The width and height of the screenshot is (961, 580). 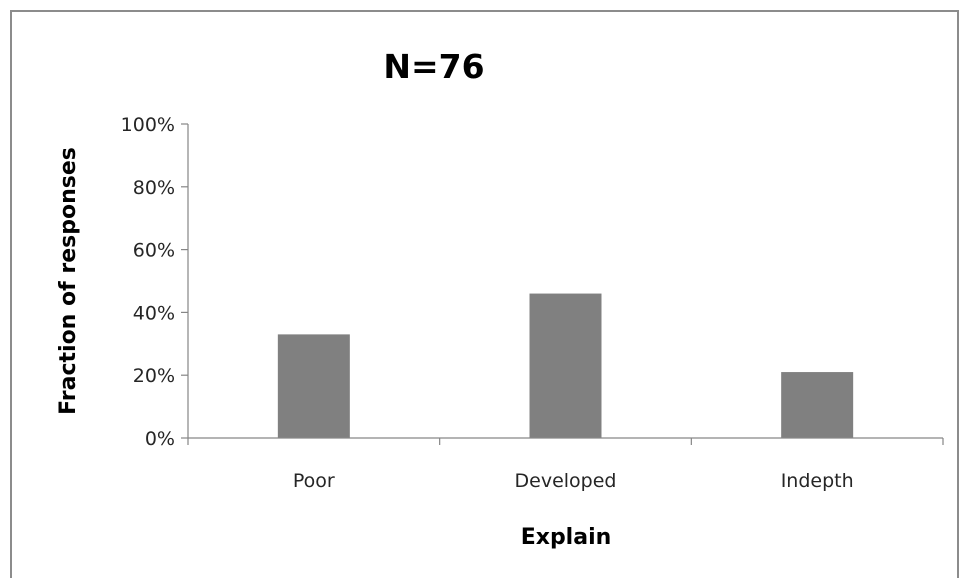 I want to click on bar-developed, so click(x=565, y=365).